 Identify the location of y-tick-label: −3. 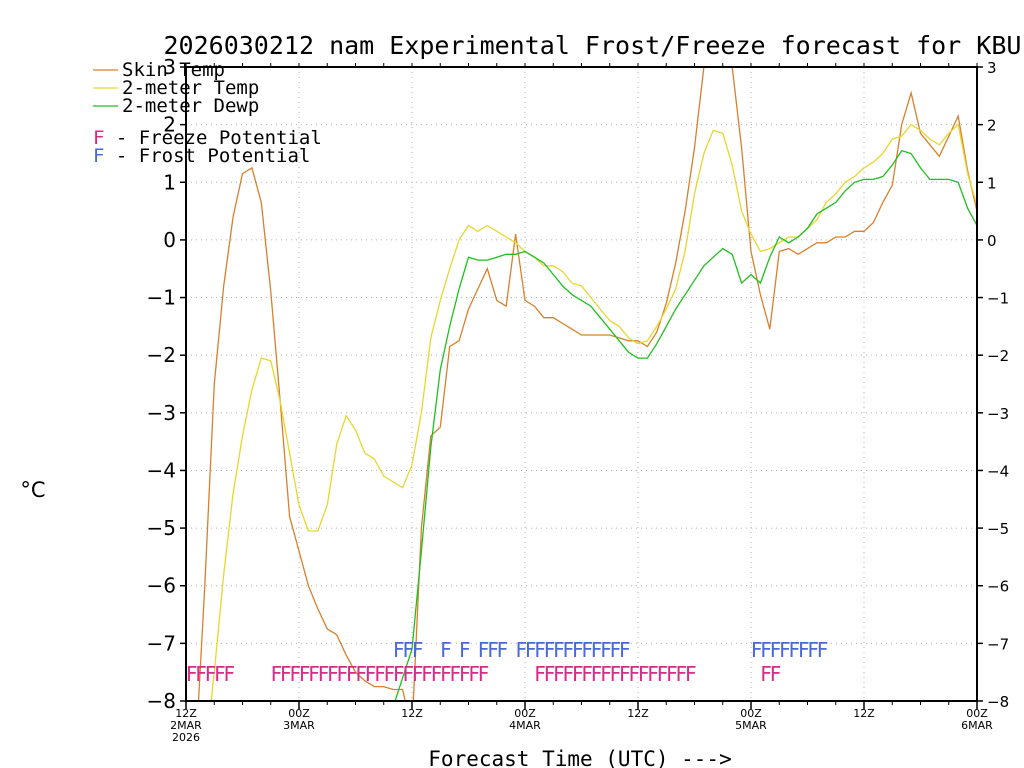
(161, 413).